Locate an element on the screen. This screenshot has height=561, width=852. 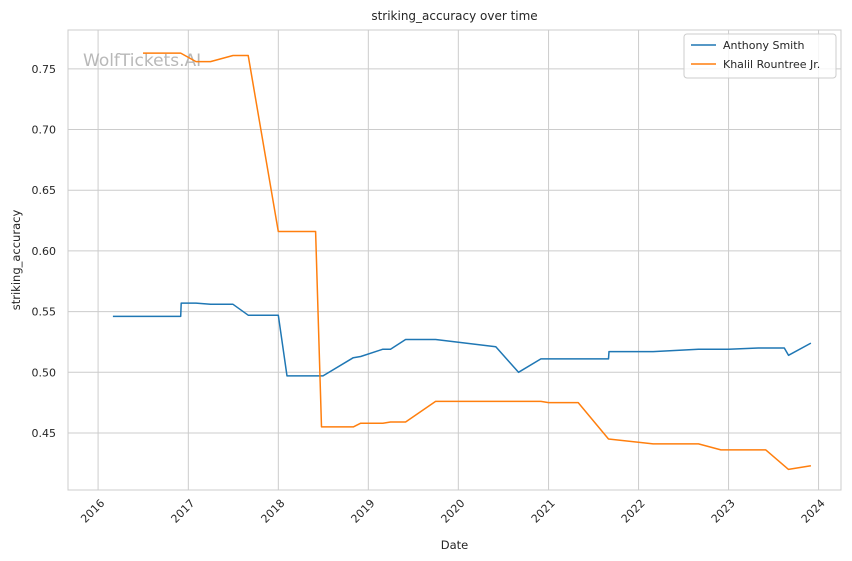
y-tick-label: 0.50 is located at coordinates (44, 372).